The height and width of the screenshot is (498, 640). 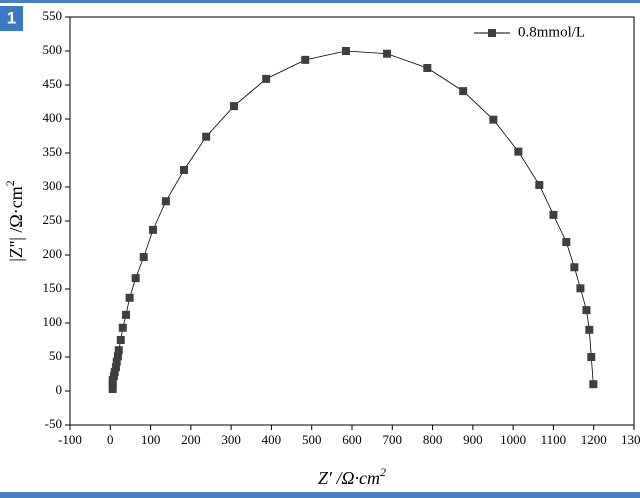 What do you see at coordinates (53, 185) in the screenshot?
I see `y-tick-label: 300` at bounding box center [53, 185].